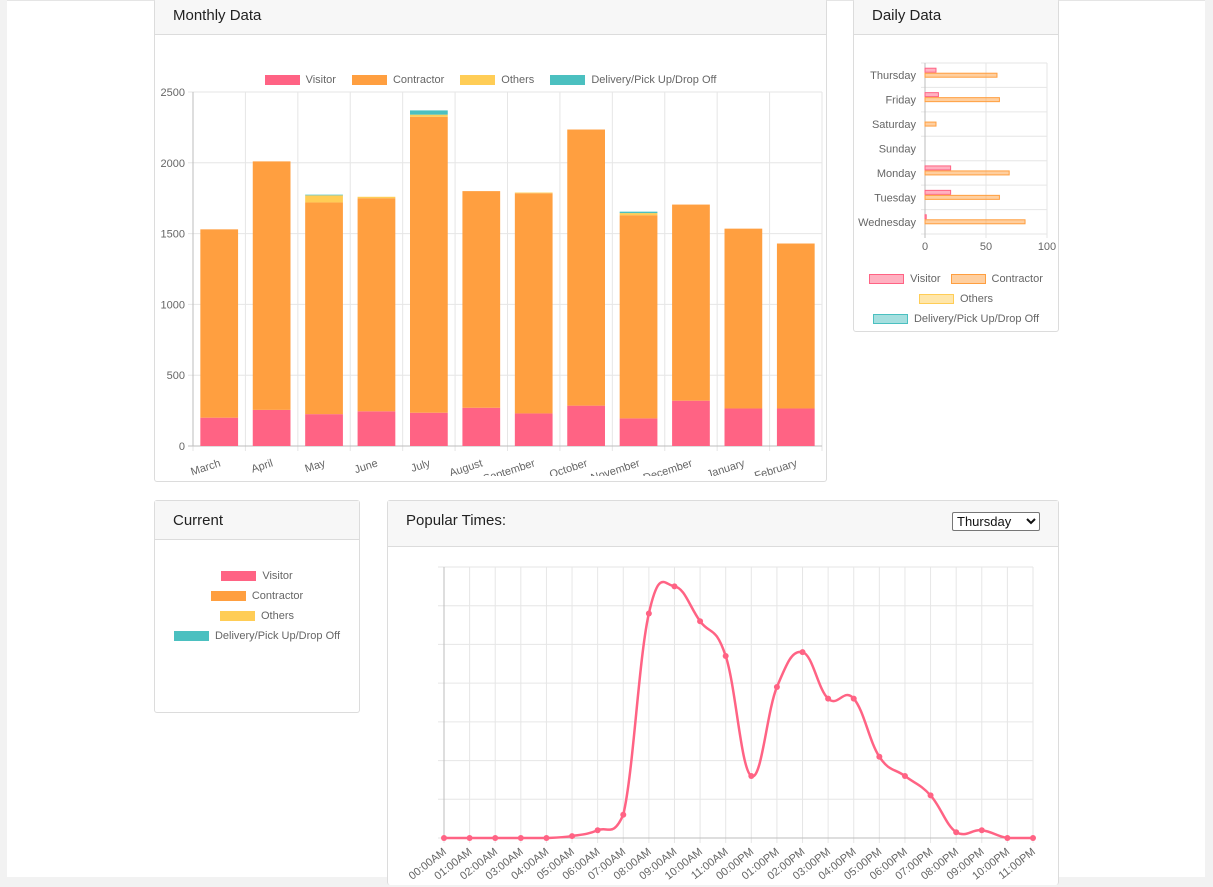 This screenshot has height=887, width=1213. I want to click on daily-ytick-label: Saturday, so click(894, 125).